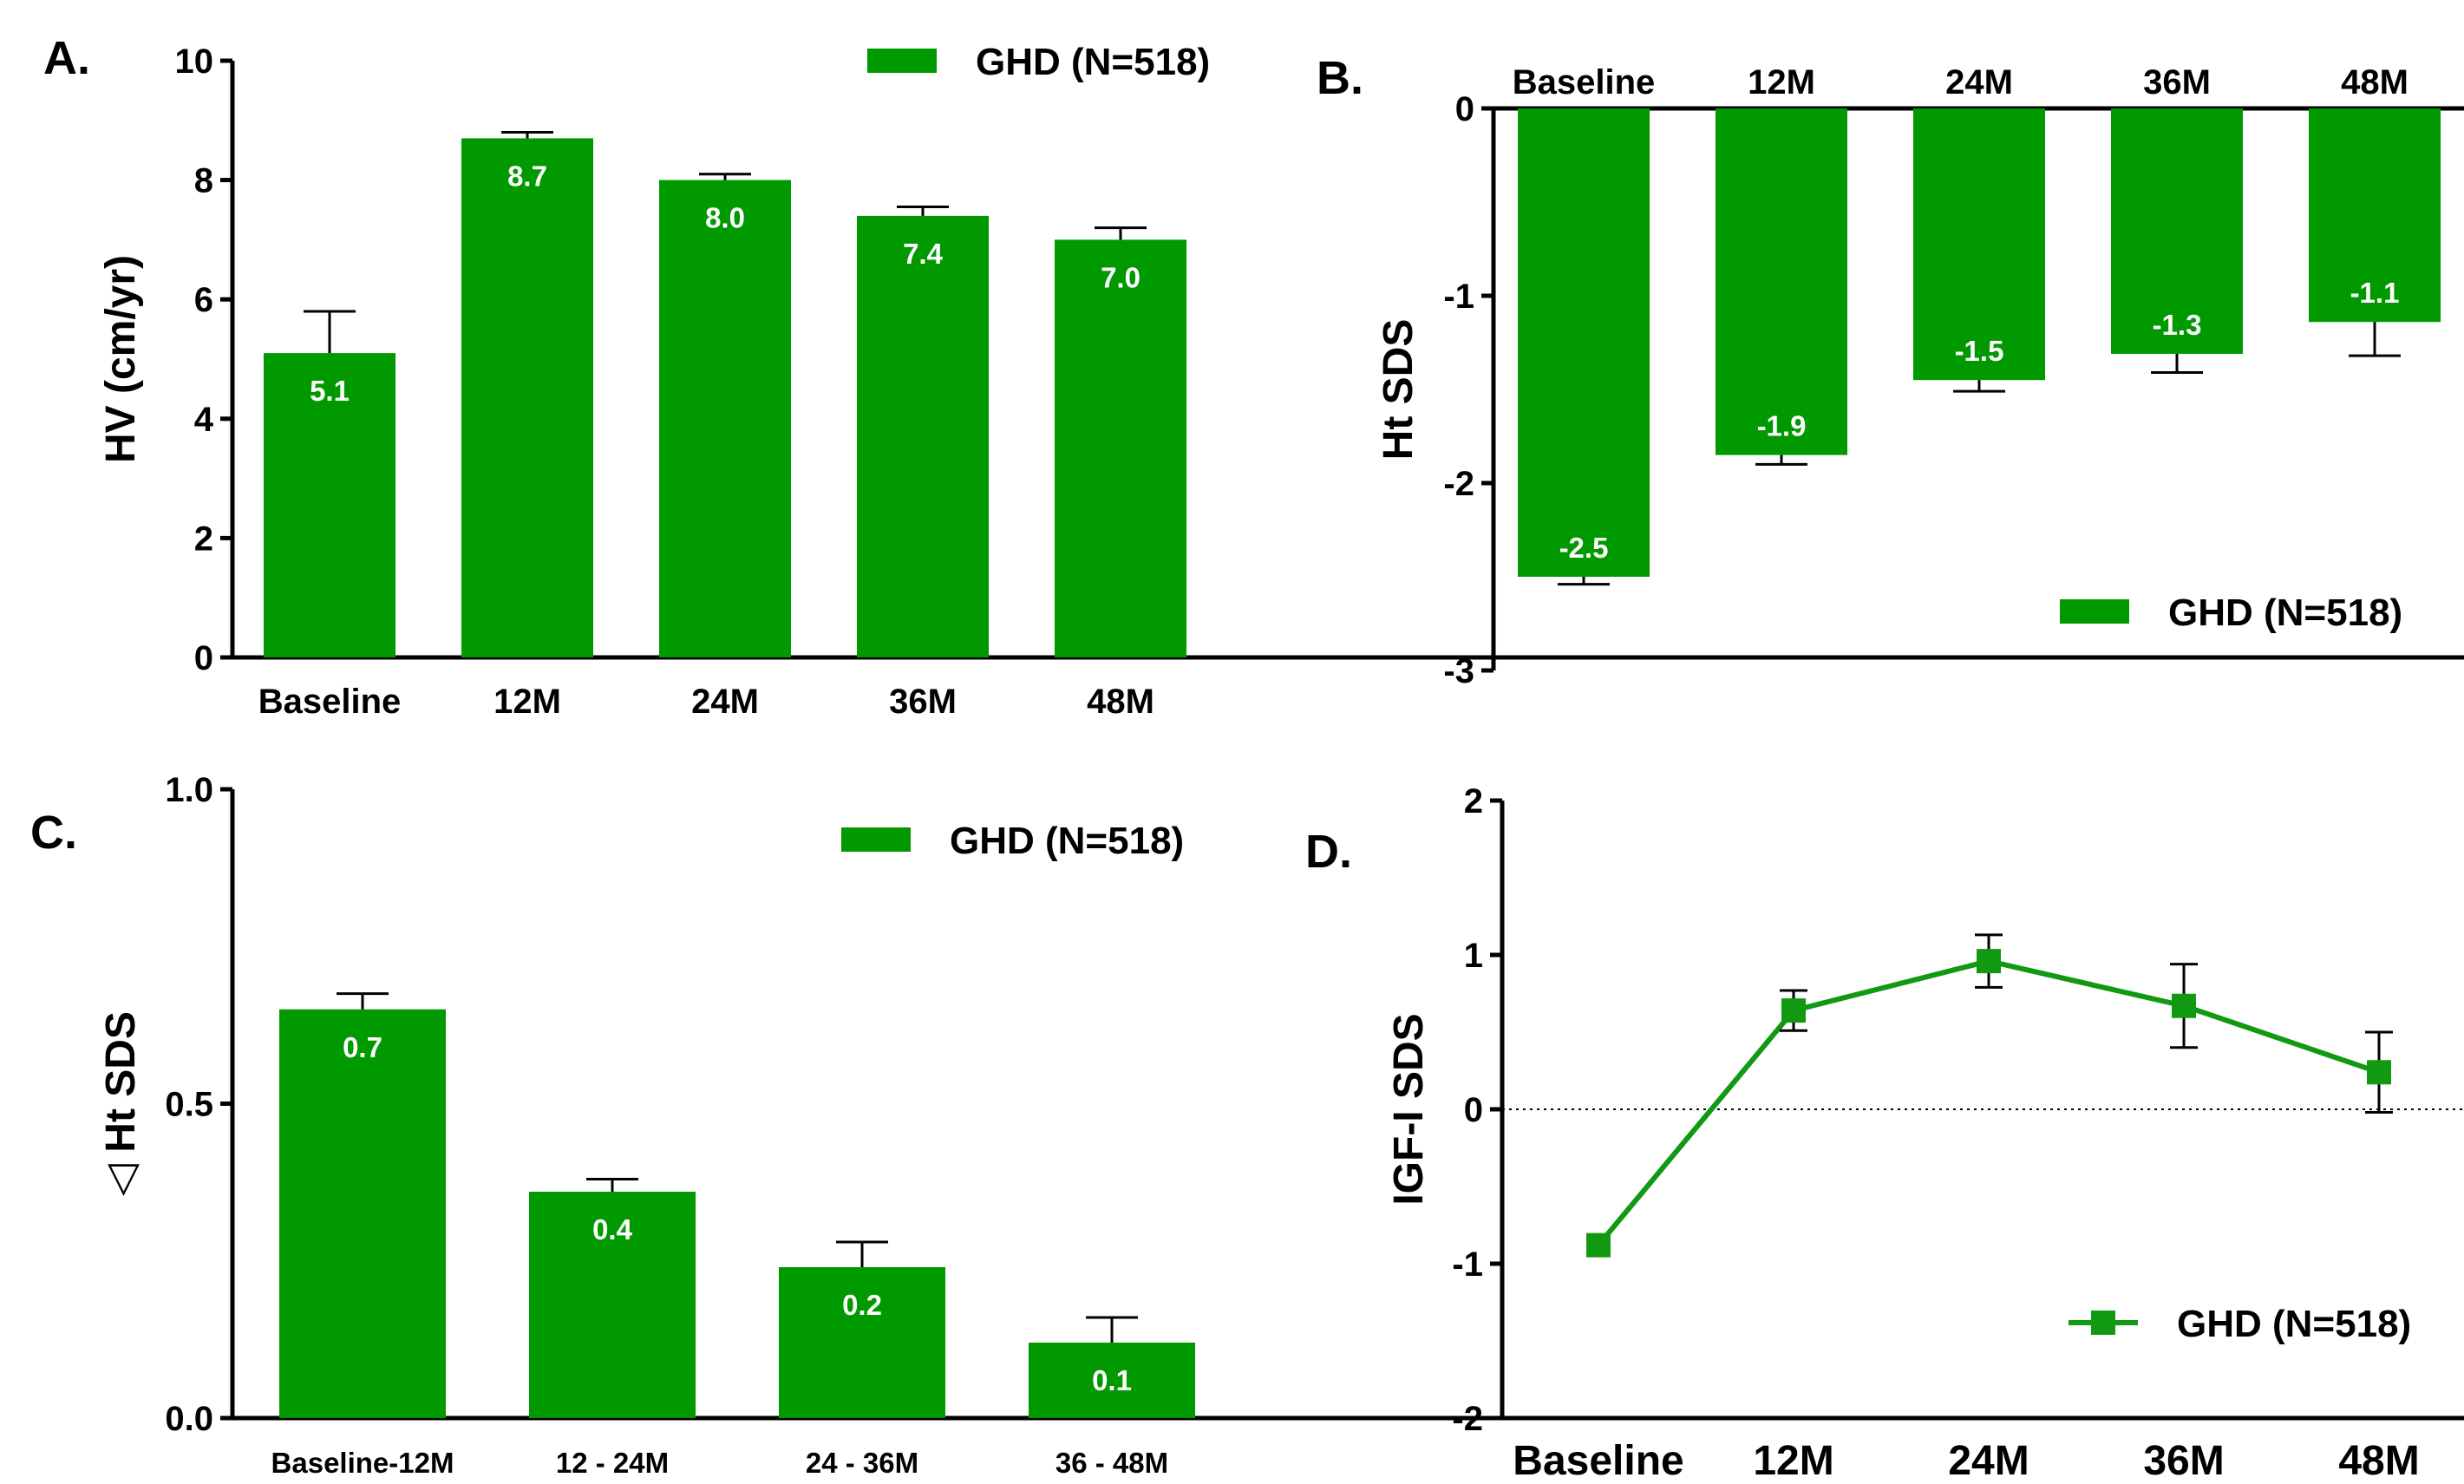  I want to click on C-y-tick-label: 1.0, so click(189, 790).